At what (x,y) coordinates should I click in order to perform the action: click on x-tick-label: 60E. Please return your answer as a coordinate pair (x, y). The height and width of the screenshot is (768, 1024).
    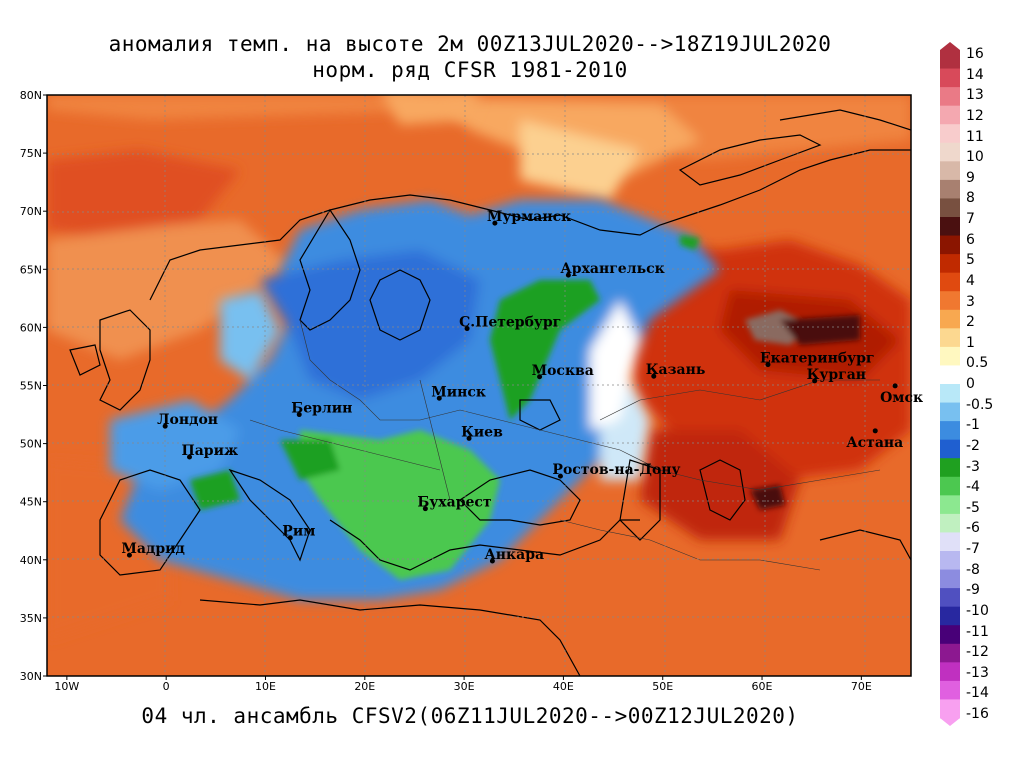
    Looking at the image, I should click on (762, 686).